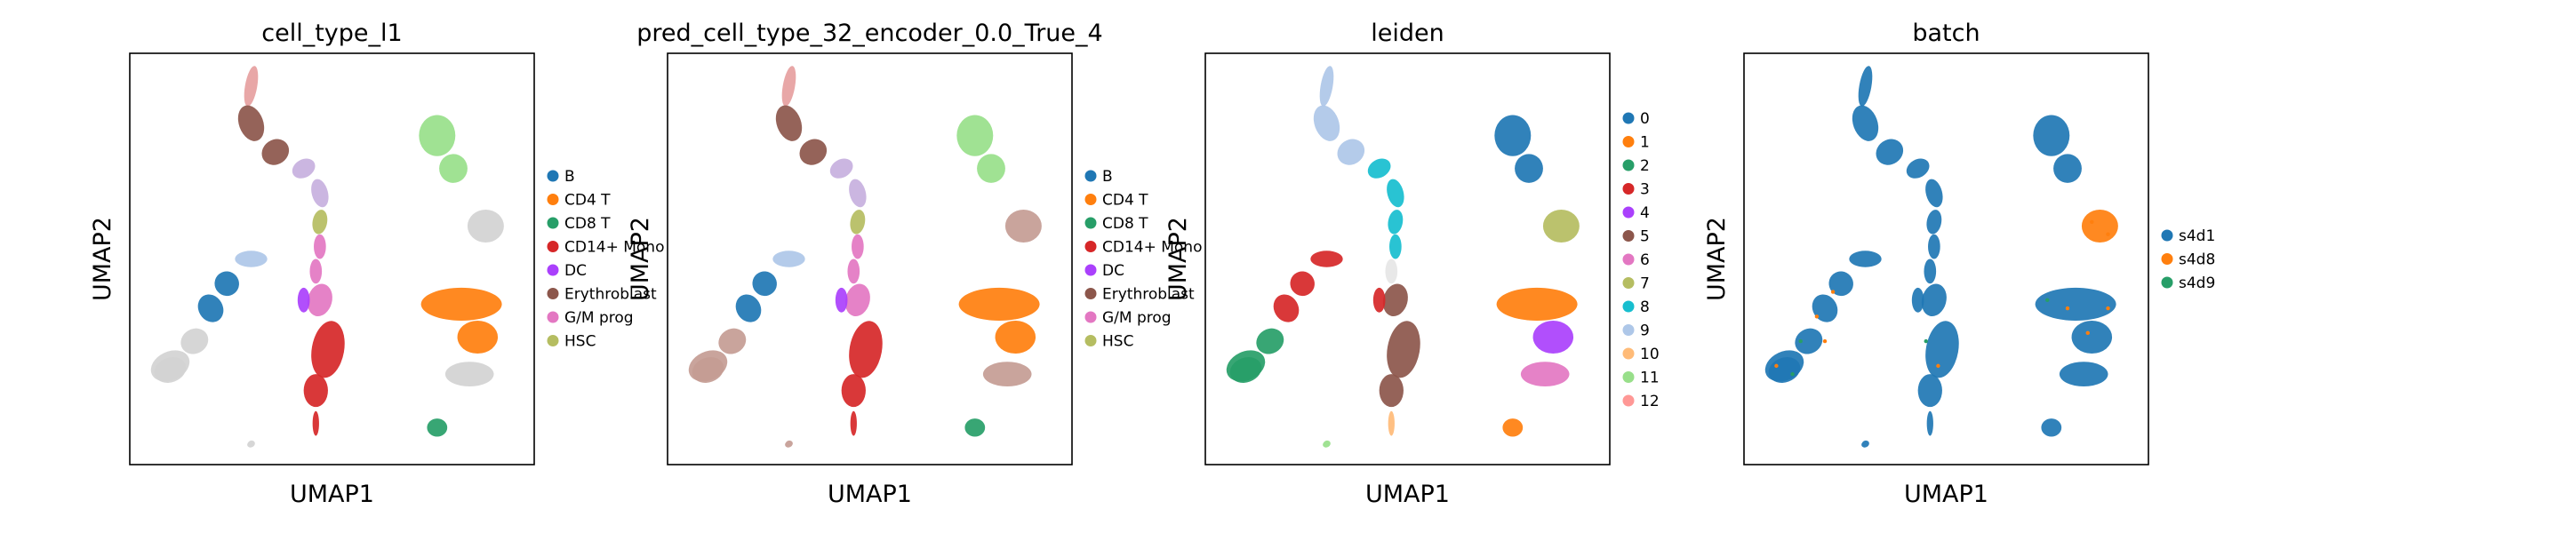  I want to click on legend: s4d1 s4d8 s4d9, so click(2188, 259).